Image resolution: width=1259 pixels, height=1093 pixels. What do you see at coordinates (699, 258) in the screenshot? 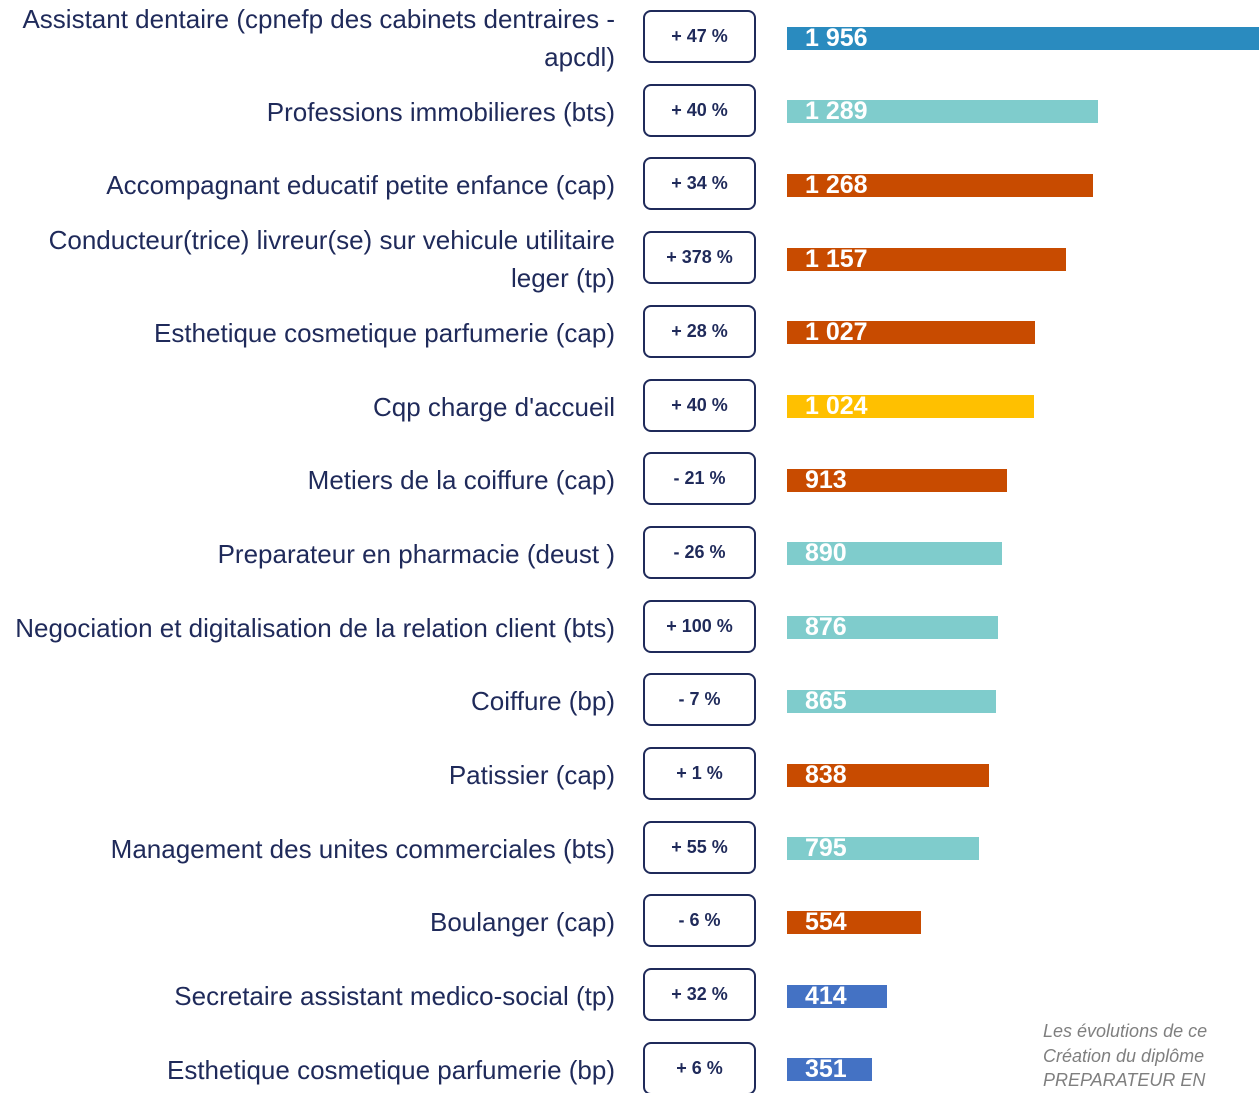
I see `change-box: + 378 %` at bounding box center [699, 258].